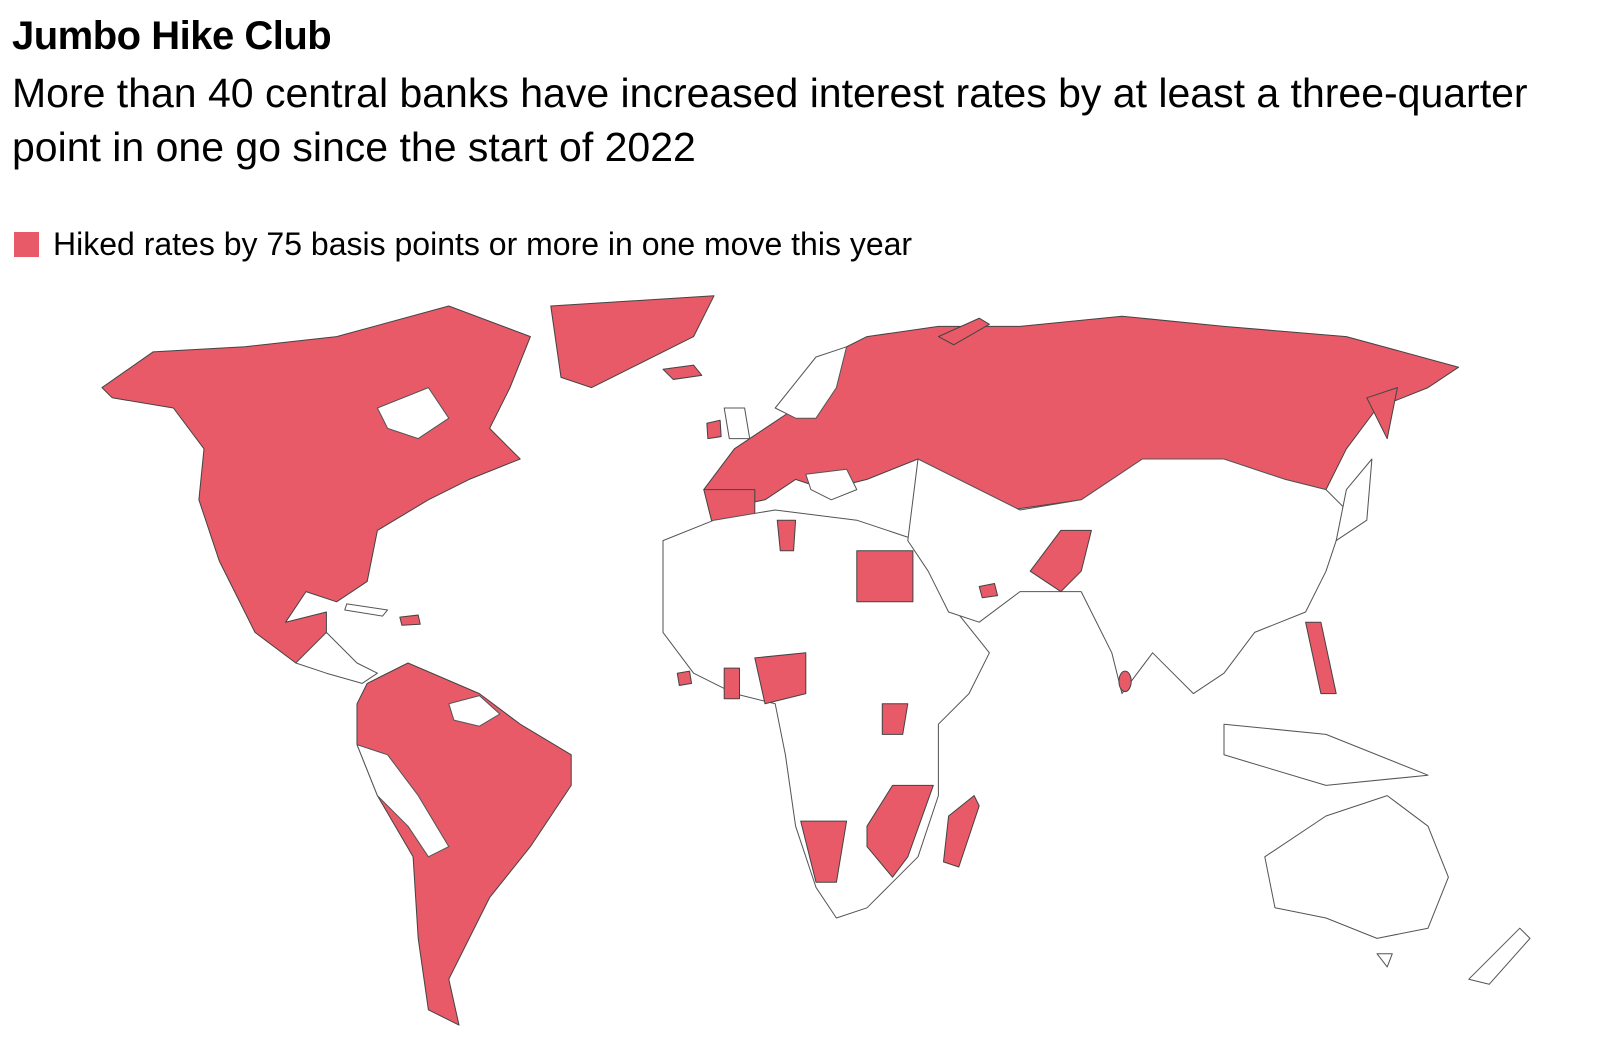  What do you see at coordinates (410, 620) in the screenshot?
I see `dominican-republic` at bounding box center [410, 620].